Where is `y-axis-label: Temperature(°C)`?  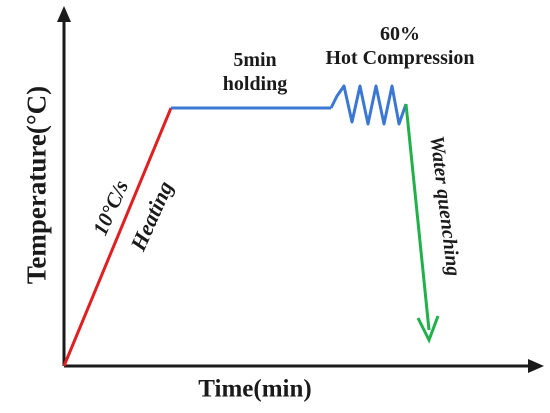
y-axis-label: Temperature(°C) is located at coordinates (36, 185).